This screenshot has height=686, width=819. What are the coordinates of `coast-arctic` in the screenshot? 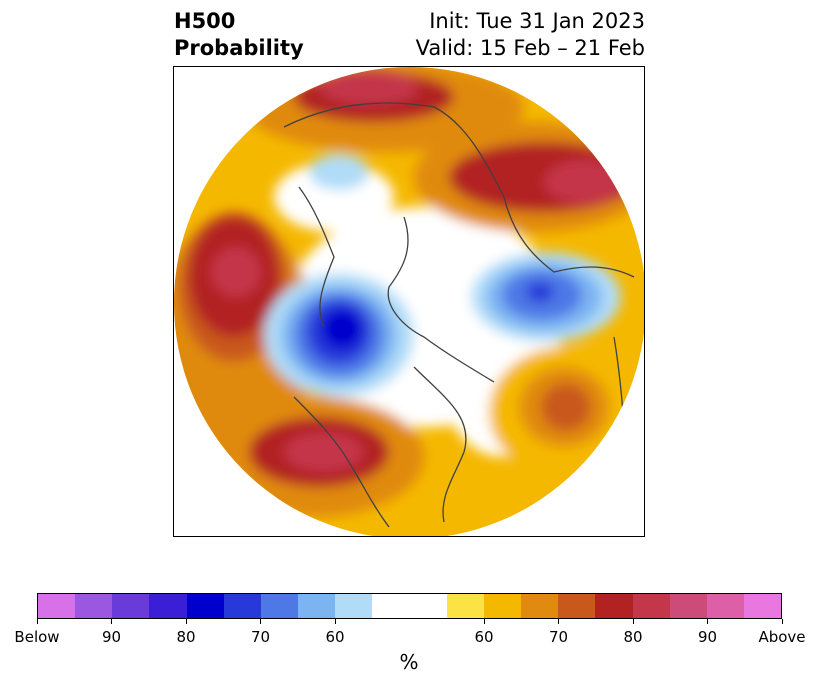 It's located at (441, 299).